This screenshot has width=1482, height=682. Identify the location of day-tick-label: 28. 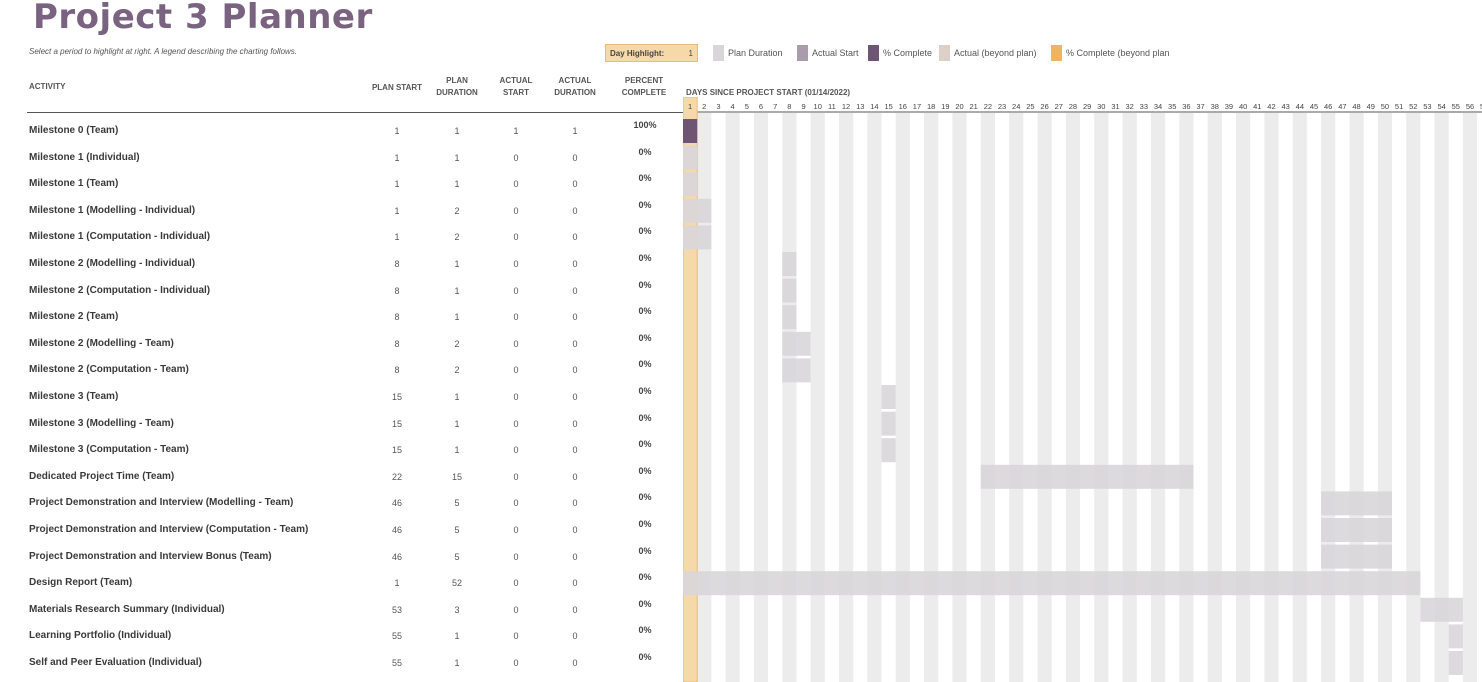
(1073, 106).